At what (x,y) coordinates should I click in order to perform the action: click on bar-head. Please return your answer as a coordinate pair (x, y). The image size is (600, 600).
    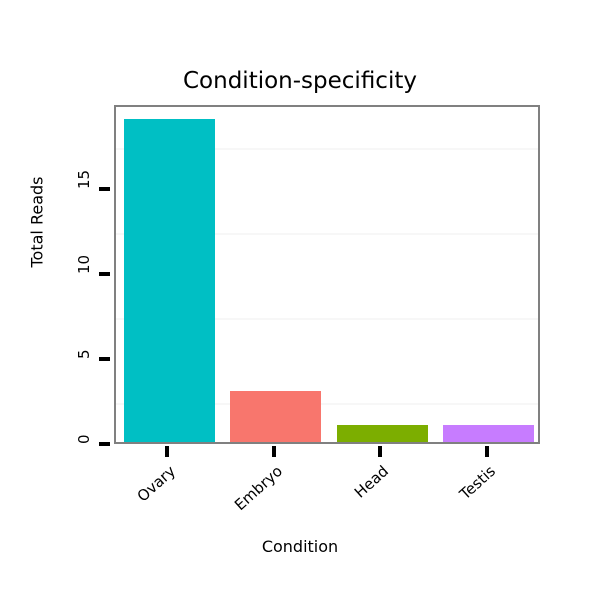
    Looking at the image, I should click on (382, 433).